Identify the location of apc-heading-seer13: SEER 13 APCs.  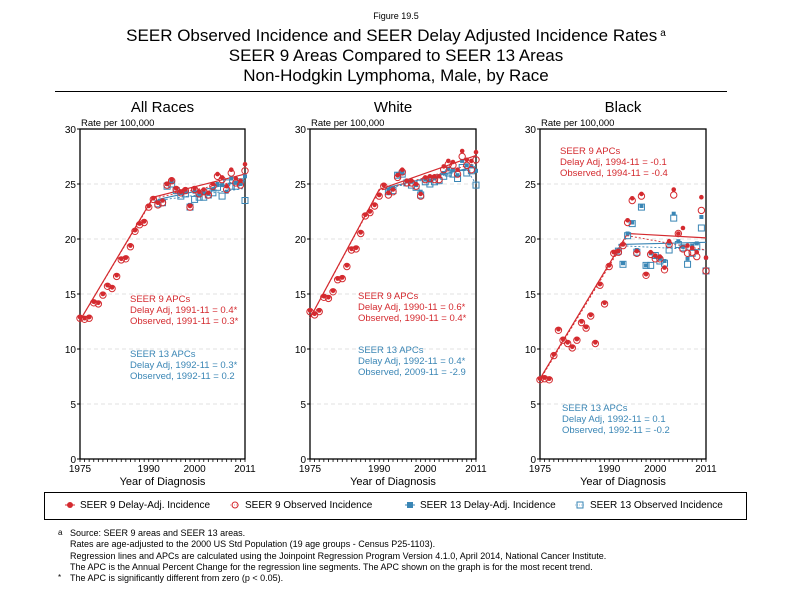
(595, 408).